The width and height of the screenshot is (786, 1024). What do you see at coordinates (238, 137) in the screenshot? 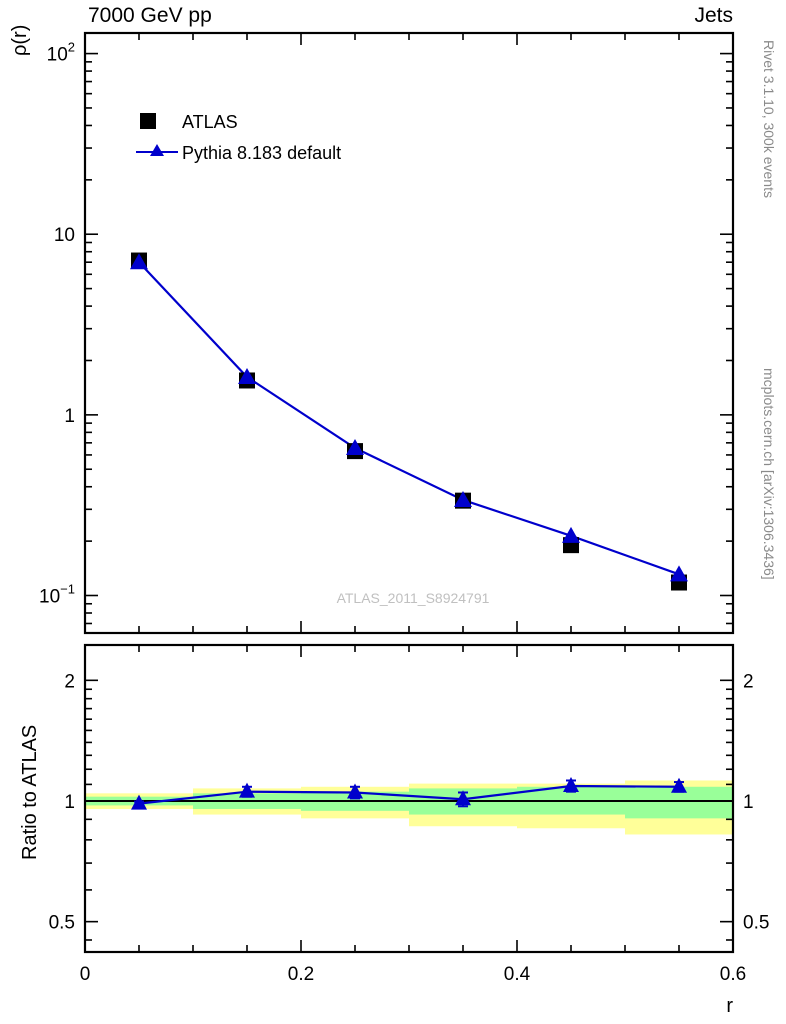
I see `legend: ATLAS Pythia 8.183 default` at bounding box center [238, 137].